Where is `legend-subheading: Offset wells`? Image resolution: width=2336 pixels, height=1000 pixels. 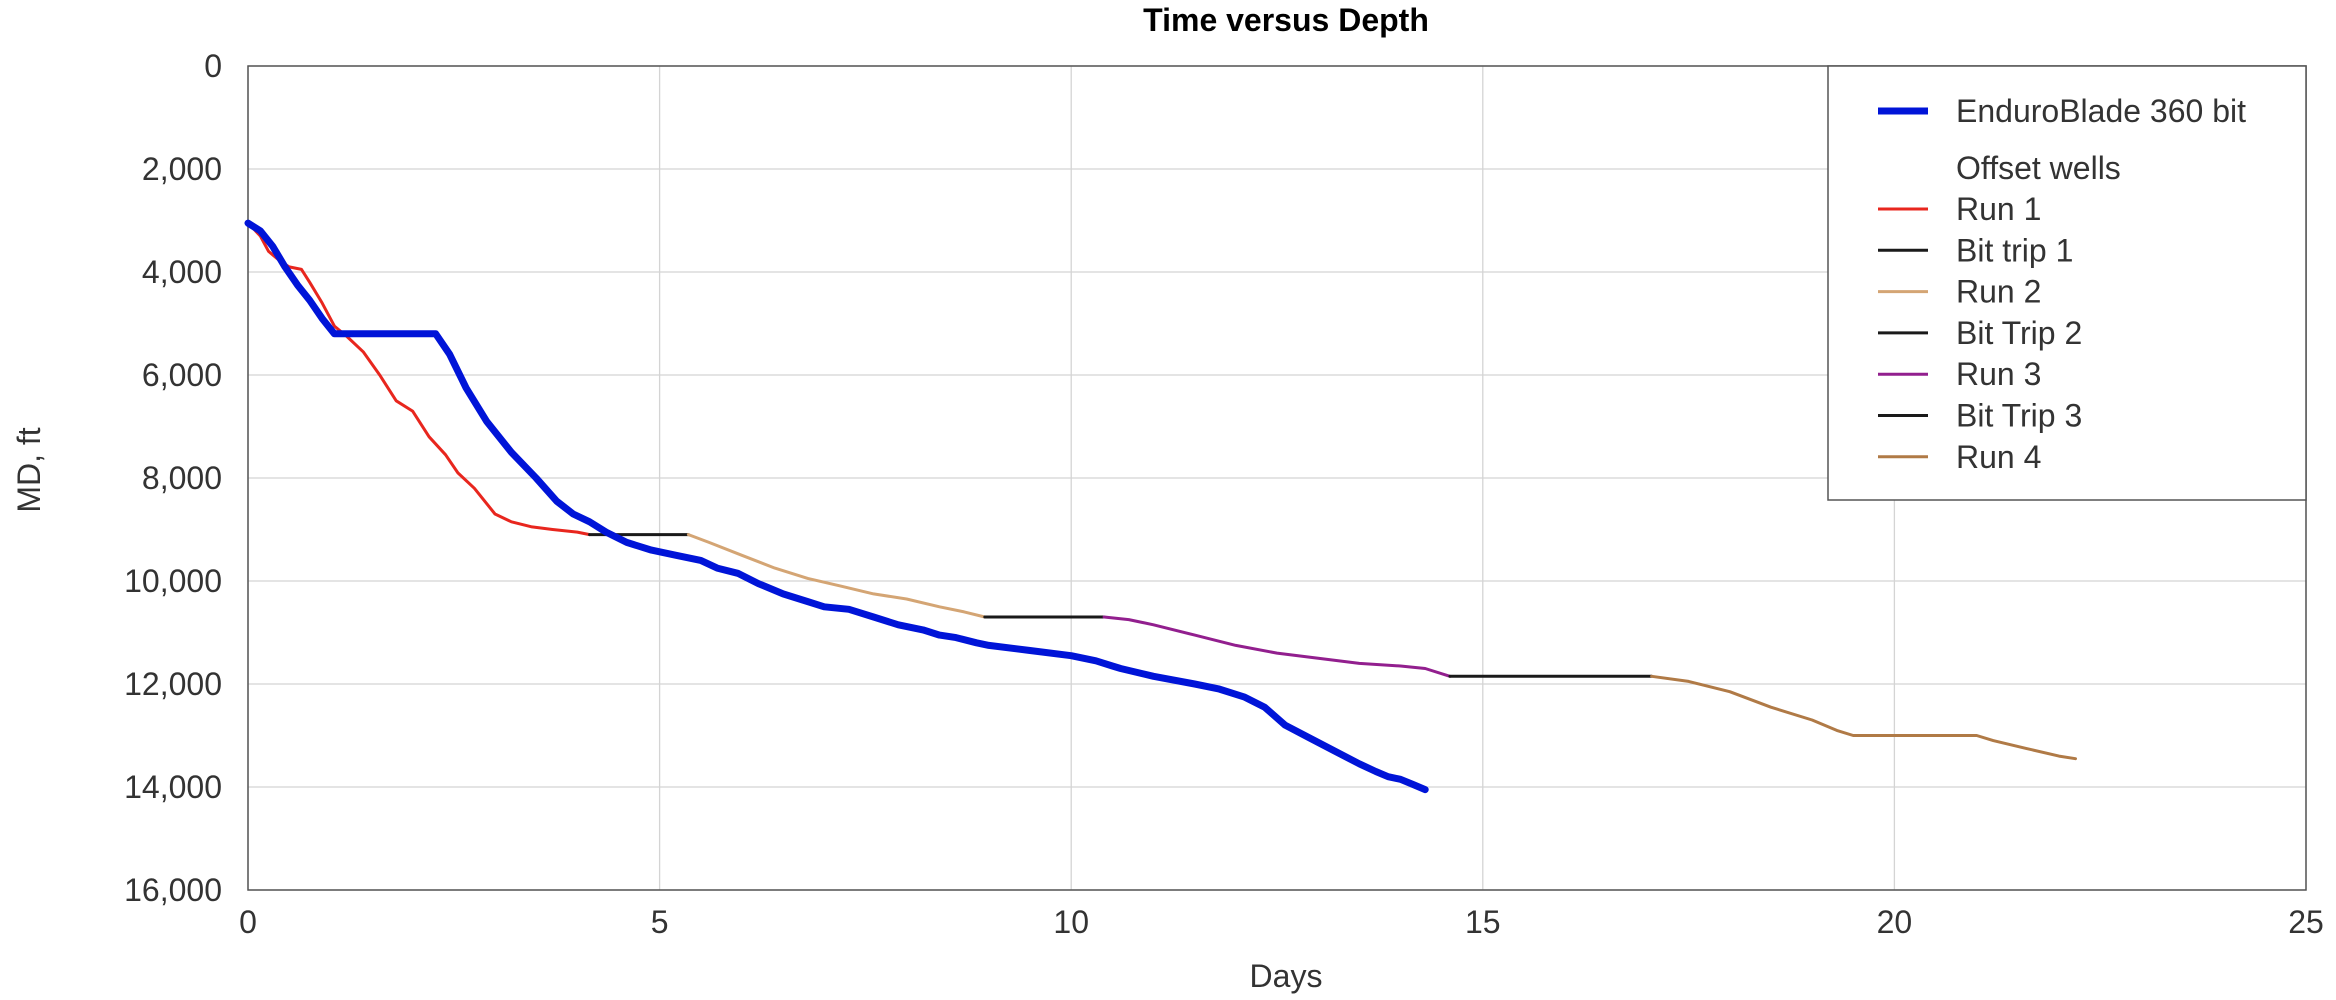
legend-subheading: Offset wells is located at coordinates (2038, 168).